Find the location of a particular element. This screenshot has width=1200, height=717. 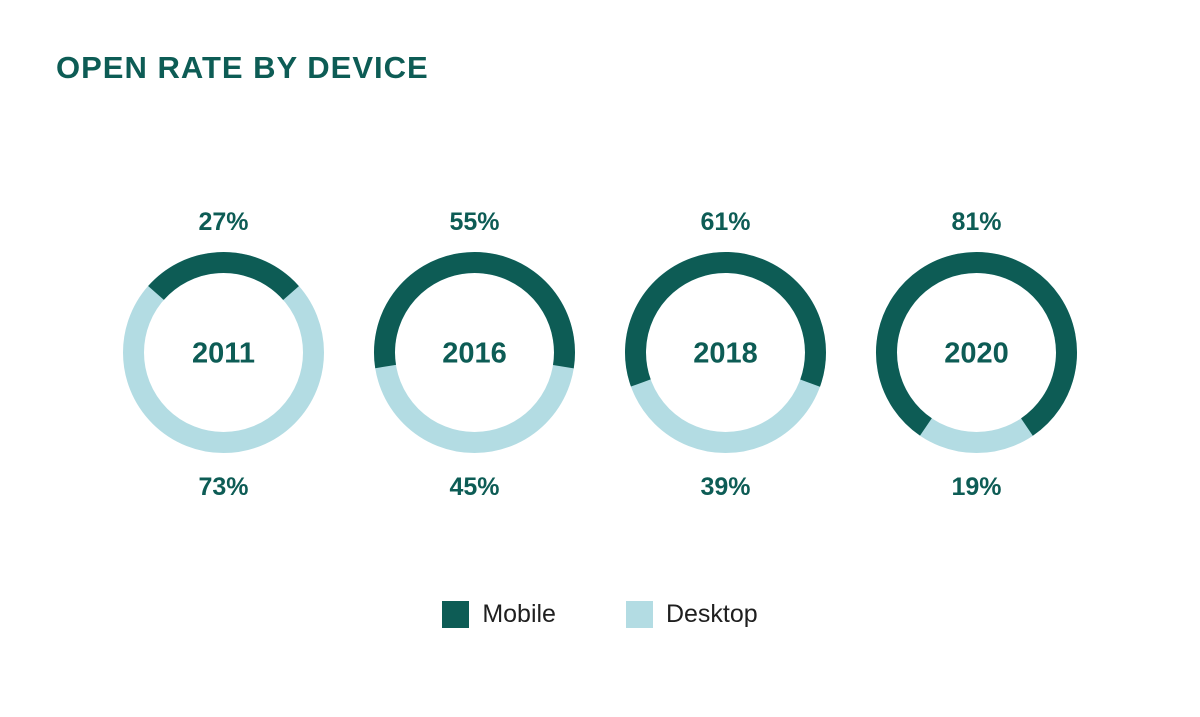

year-label: 2016 is located at coordinates (474, 354).